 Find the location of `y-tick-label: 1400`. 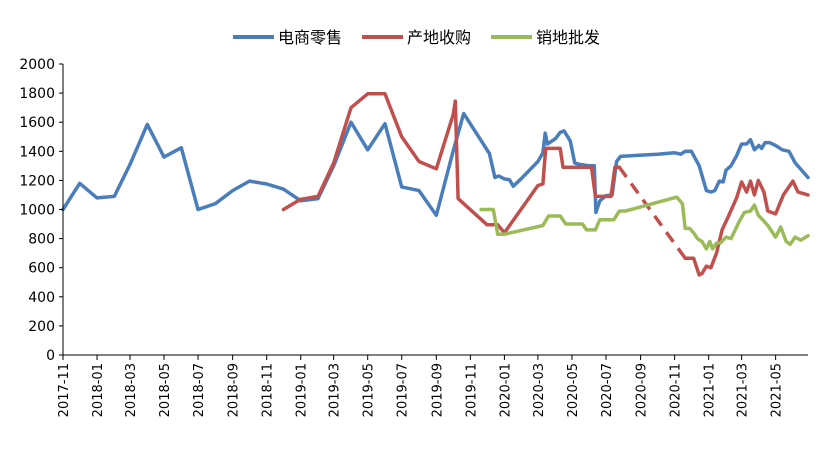

y-tick-label: 1400 is located at coordinates (37, 152).